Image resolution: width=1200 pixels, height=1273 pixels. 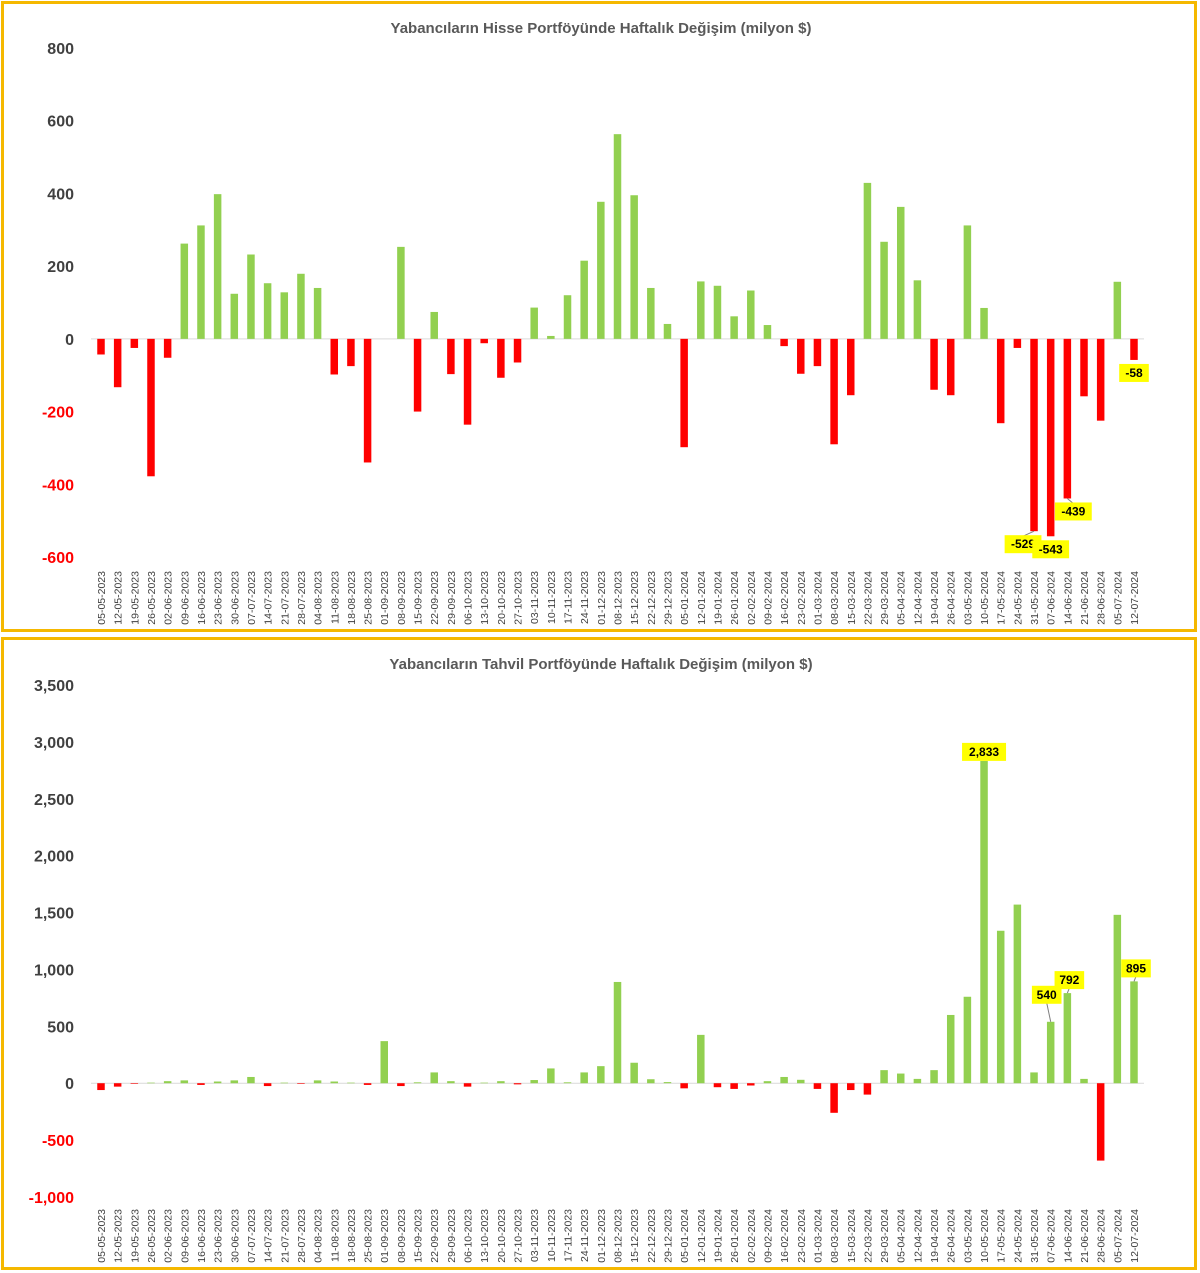 I want to click on x-tick-label: 29-09-2023, so click(x=452, y=1236).